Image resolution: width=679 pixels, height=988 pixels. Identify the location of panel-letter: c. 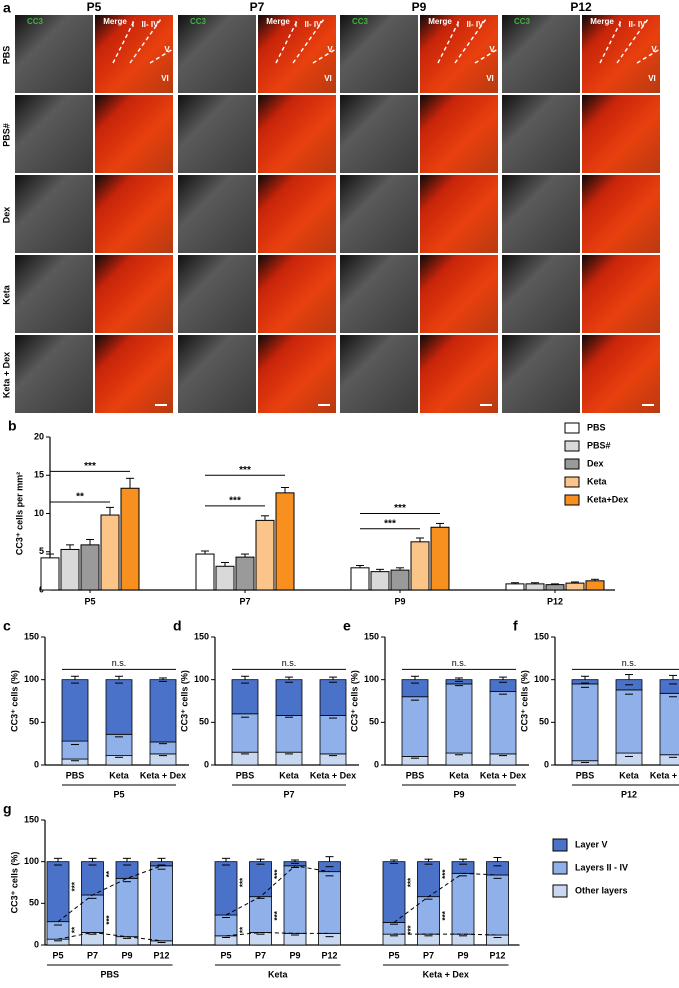
(7, 626).